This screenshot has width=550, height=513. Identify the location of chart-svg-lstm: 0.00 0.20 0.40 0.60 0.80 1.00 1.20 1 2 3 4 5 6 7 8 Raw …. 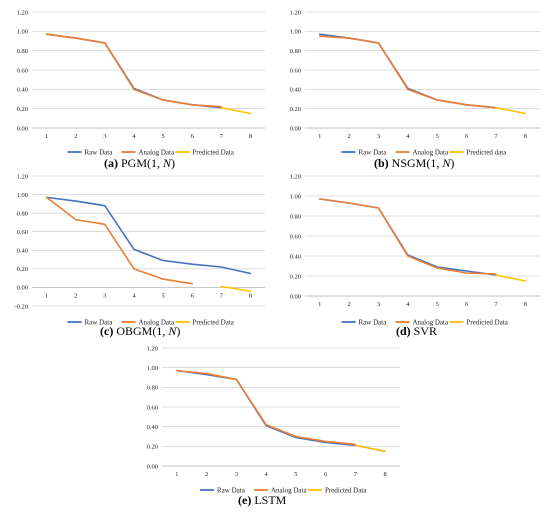
(273, 419).